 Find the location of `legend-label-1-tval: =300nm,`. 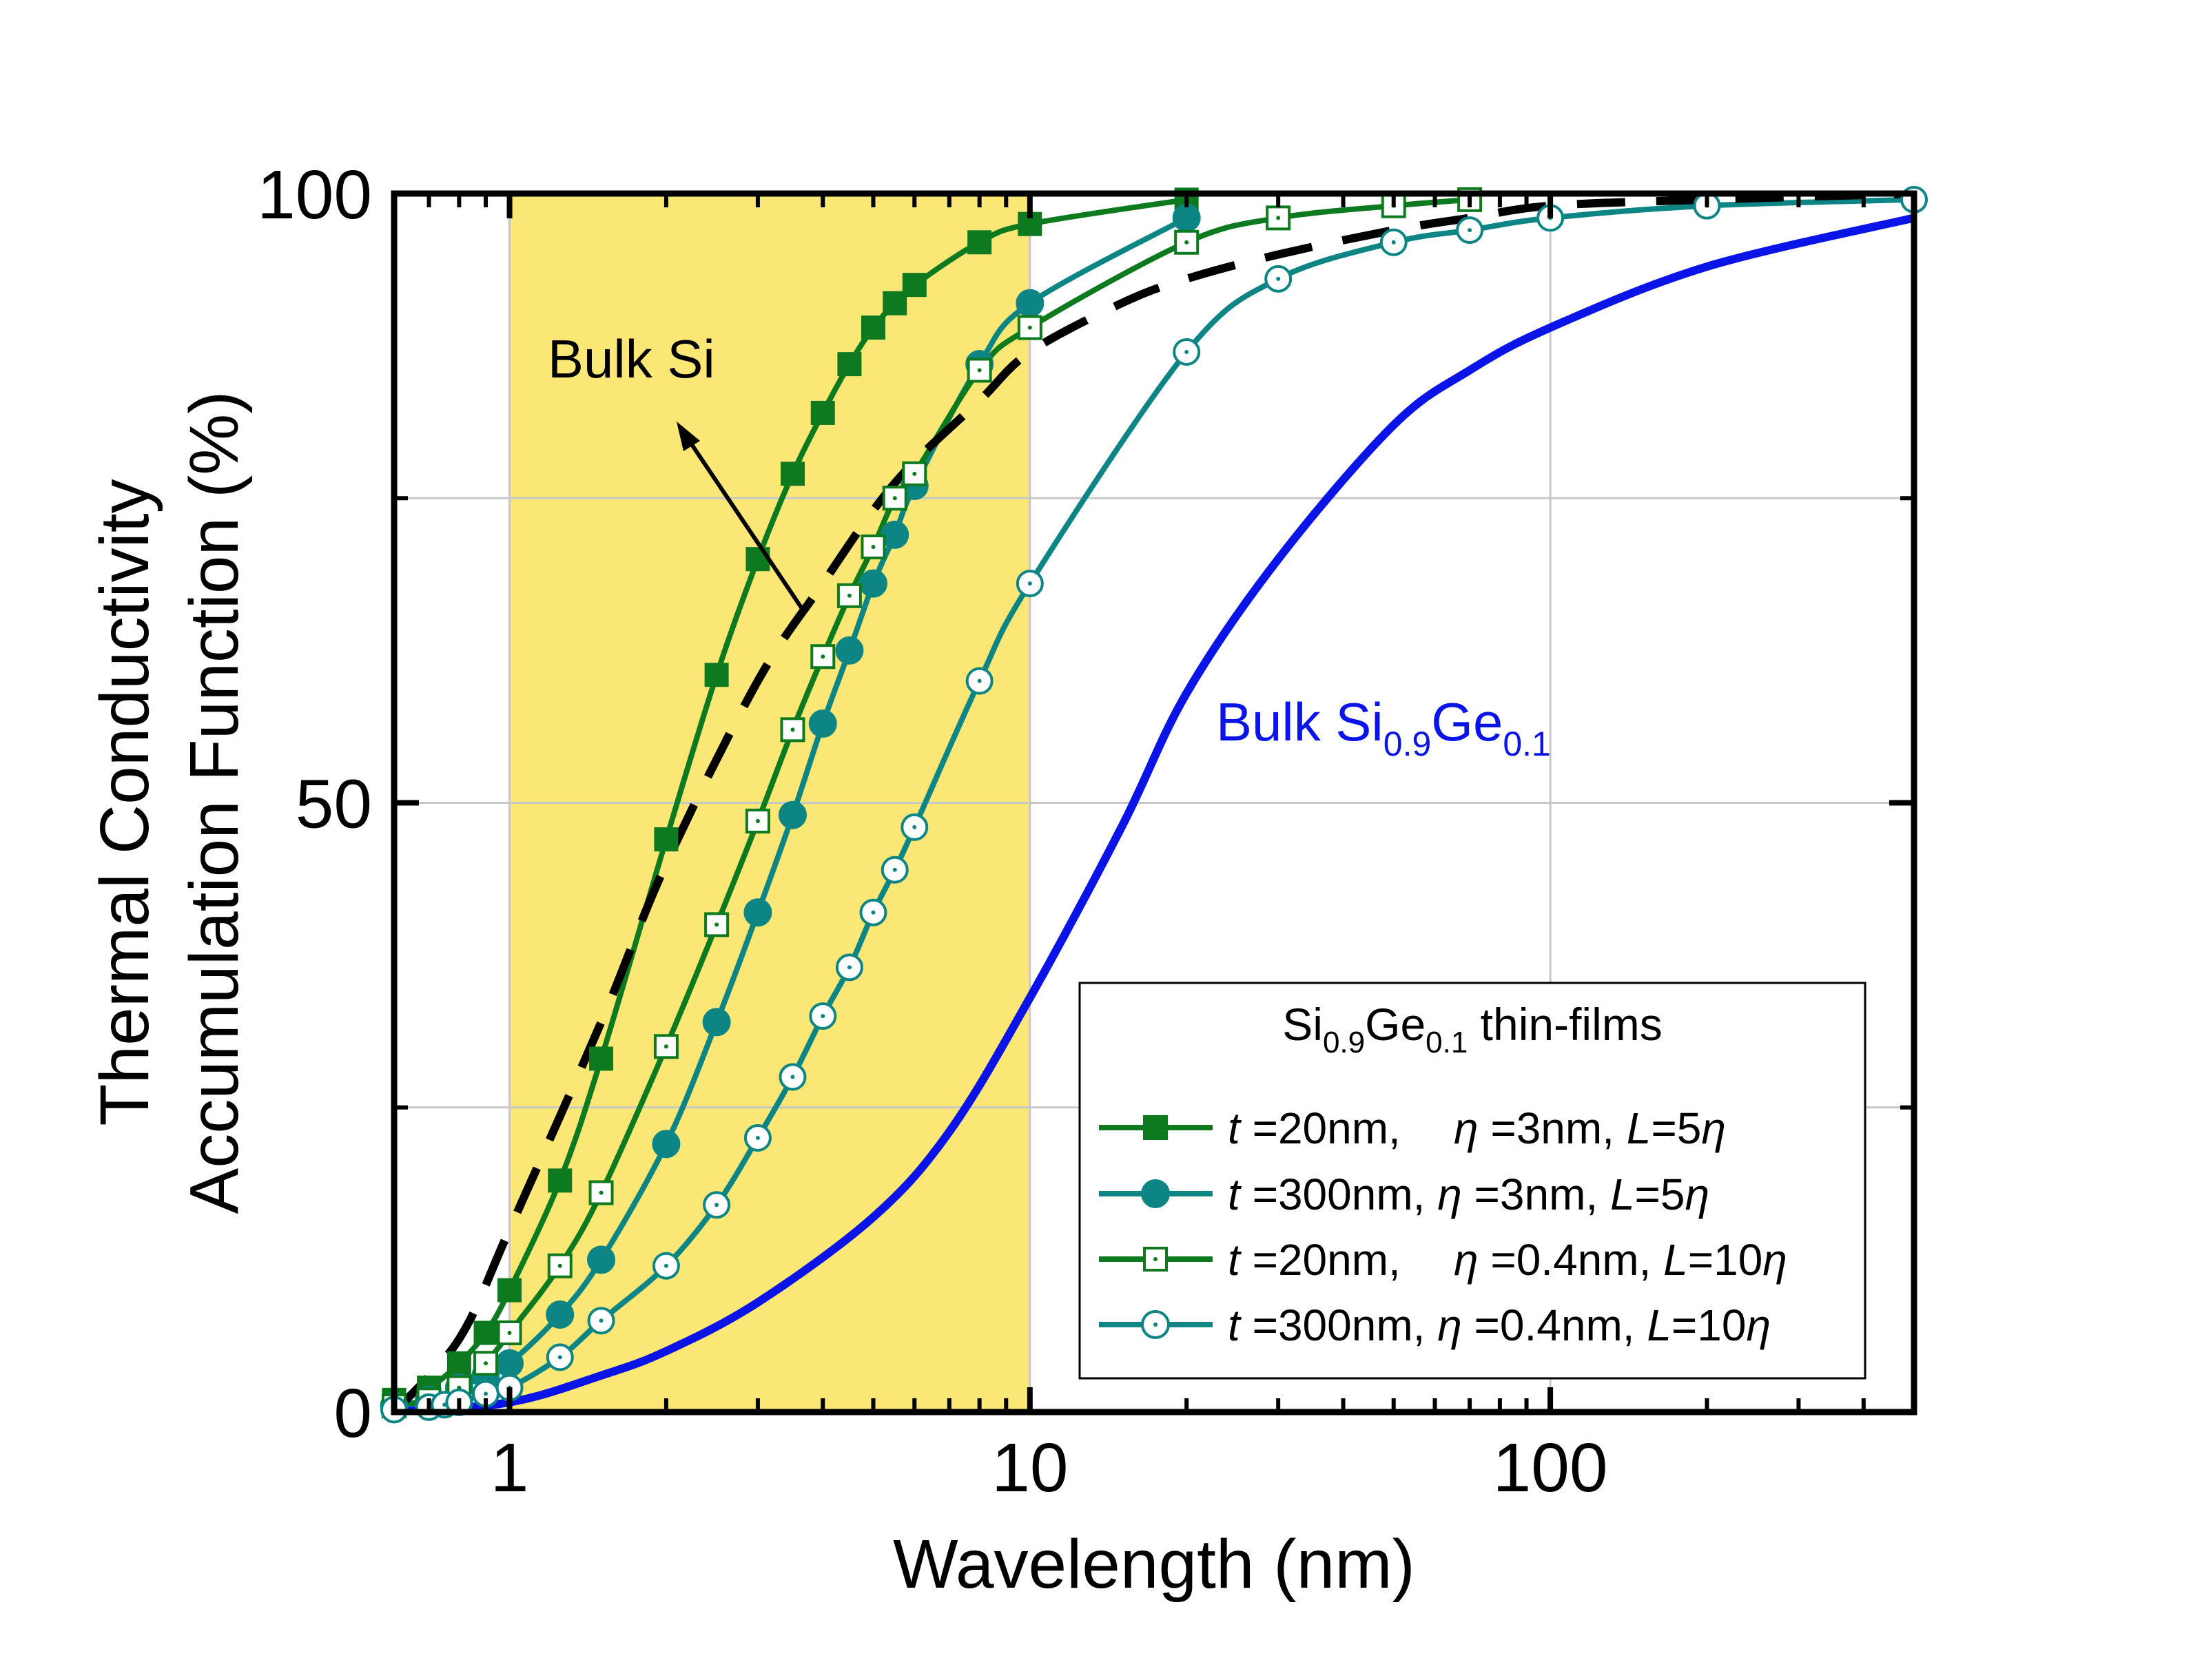

legend-label-1-tval: =300nm, is located at coordinates (1333, 1194).